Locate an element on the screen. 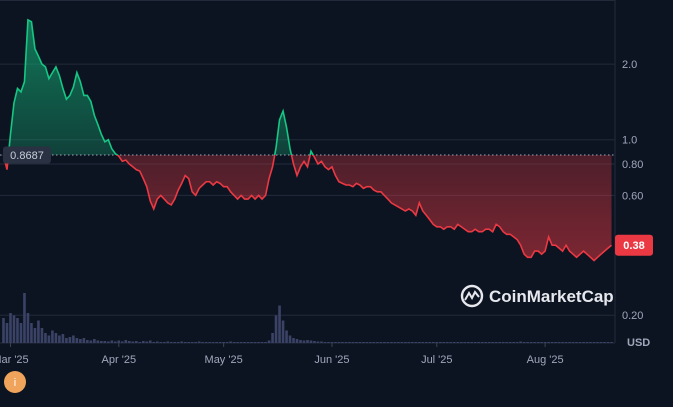 The image size is (673, 407). y-tick-label: 0.80 is located at coordinates (632, 165).